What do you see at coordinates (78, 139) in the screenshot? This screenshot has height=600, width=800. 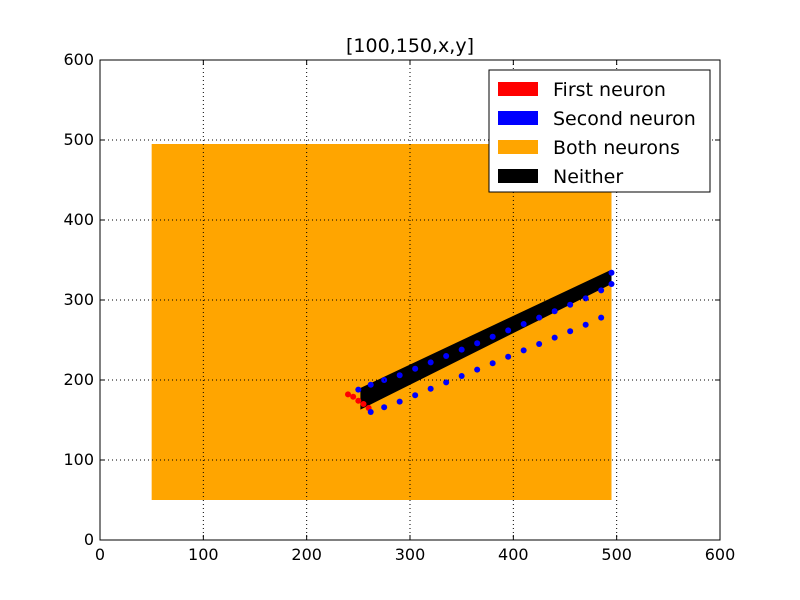 I see `y-tick-label: 500` at bounding box center [78, 139].